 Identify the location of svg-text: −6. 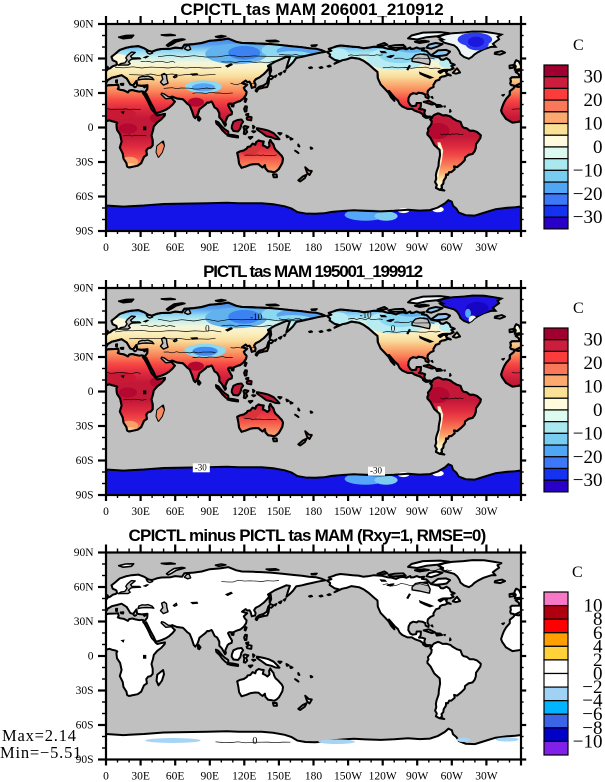
(592, 714).